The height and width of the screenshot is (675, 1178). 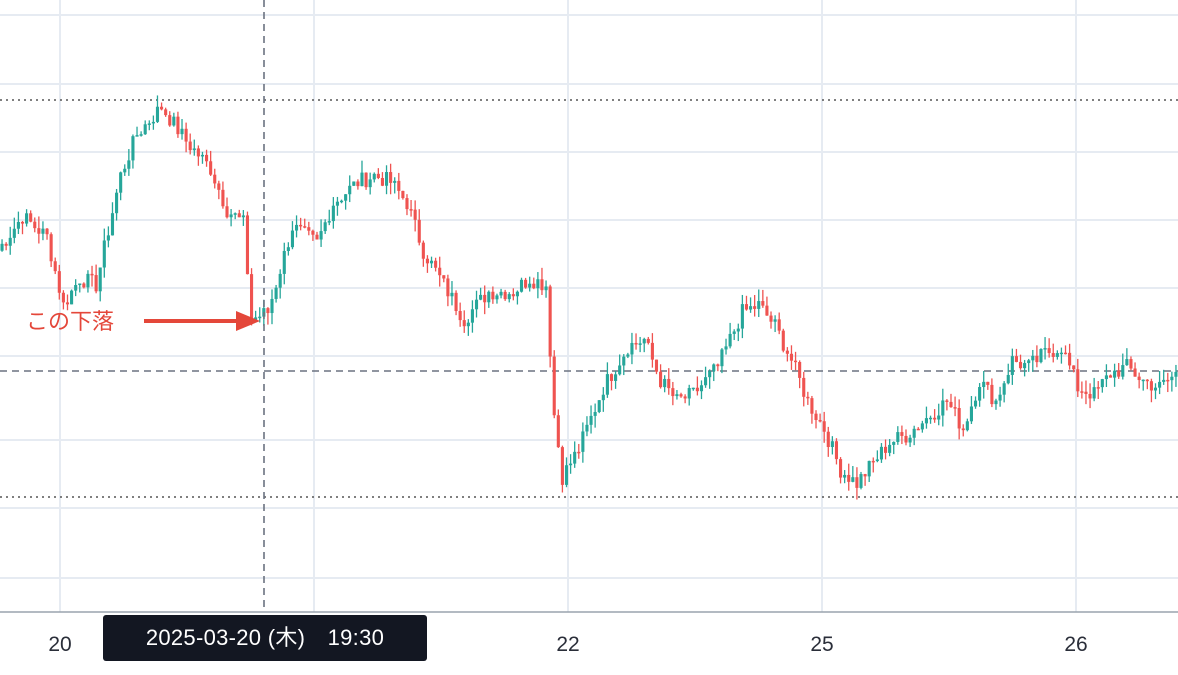 I want to click on overlay, so click(x=204, y=306).